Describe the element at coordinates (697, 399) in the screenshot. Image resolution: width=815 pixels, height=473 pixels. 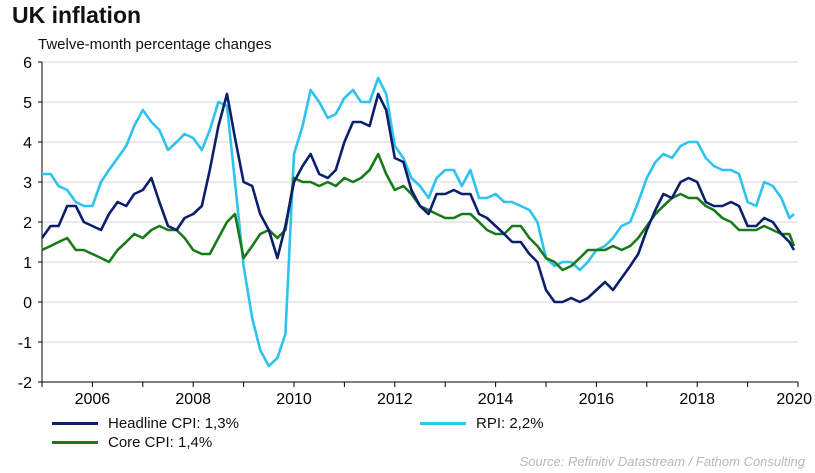
I see `x-tick-label: 2018` at that location.